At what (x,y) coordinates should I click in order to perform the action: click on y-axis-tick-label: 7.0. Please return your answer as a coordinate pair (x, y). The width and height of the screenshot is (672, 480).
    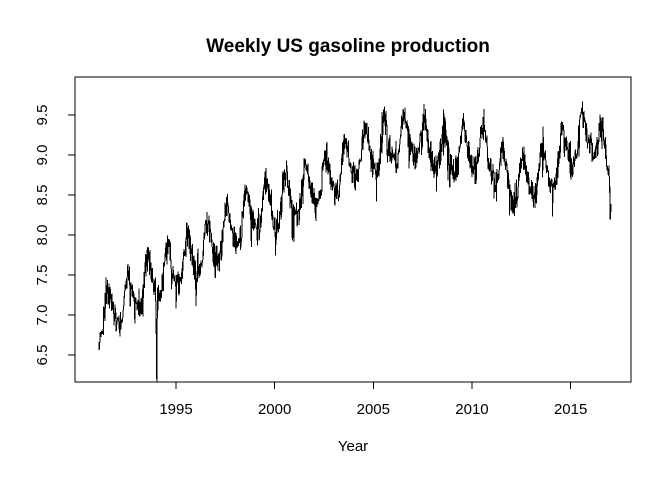
    Looking at the image, I should click on (42, 315).